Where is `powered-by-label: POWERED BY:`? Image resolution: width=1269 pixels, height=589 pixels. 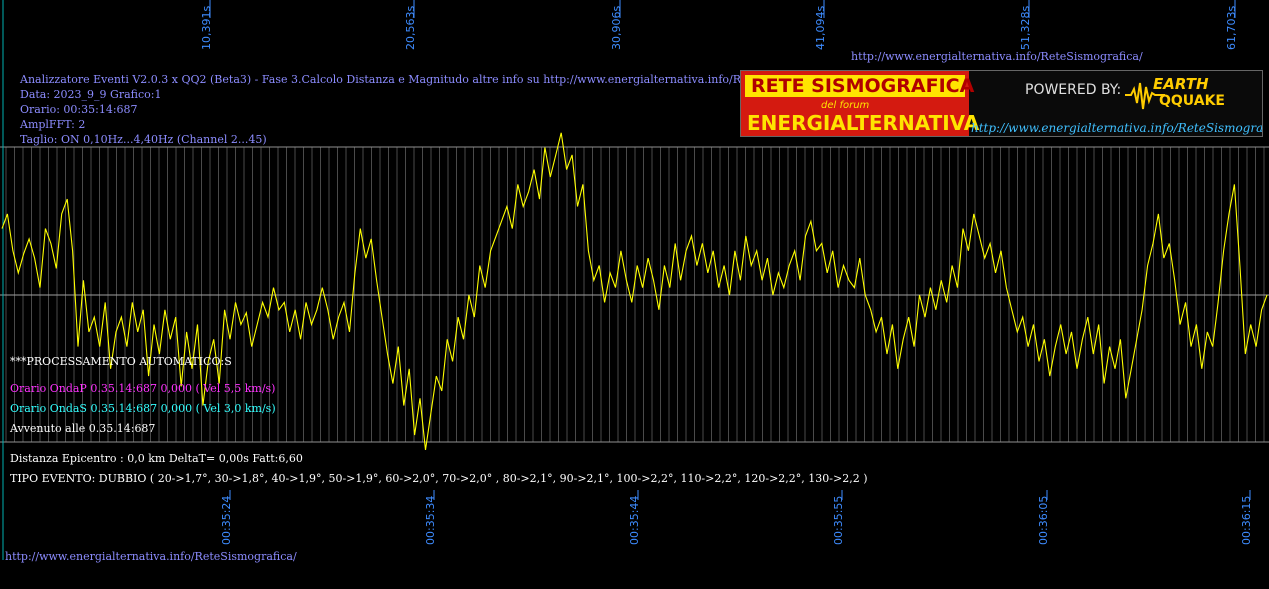
powered-by-label: POWERED BY: is located at coordinates (1073, 90).